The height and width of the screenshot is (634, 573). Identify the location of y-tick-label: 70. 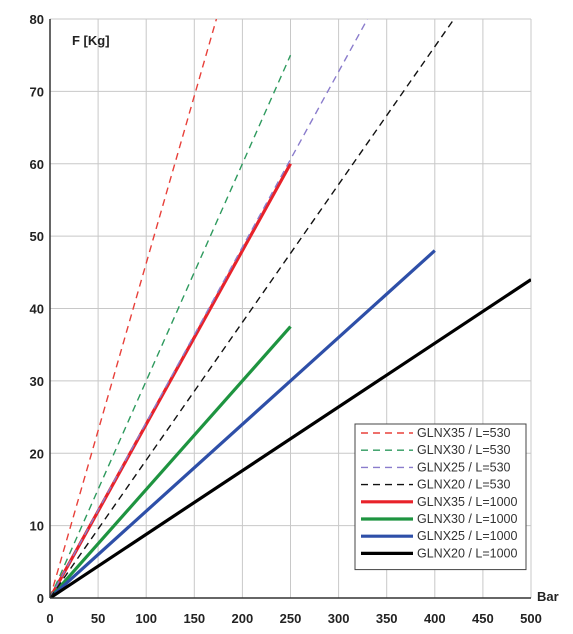
(37, 91).